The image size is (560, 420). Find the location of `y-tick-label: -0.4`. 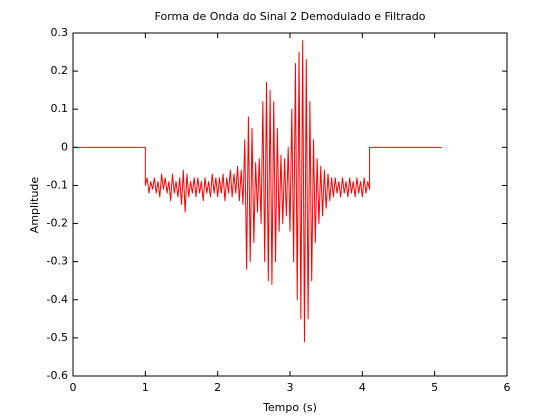

y-tick-label: -0.4 is located at coordinates (57, 299).